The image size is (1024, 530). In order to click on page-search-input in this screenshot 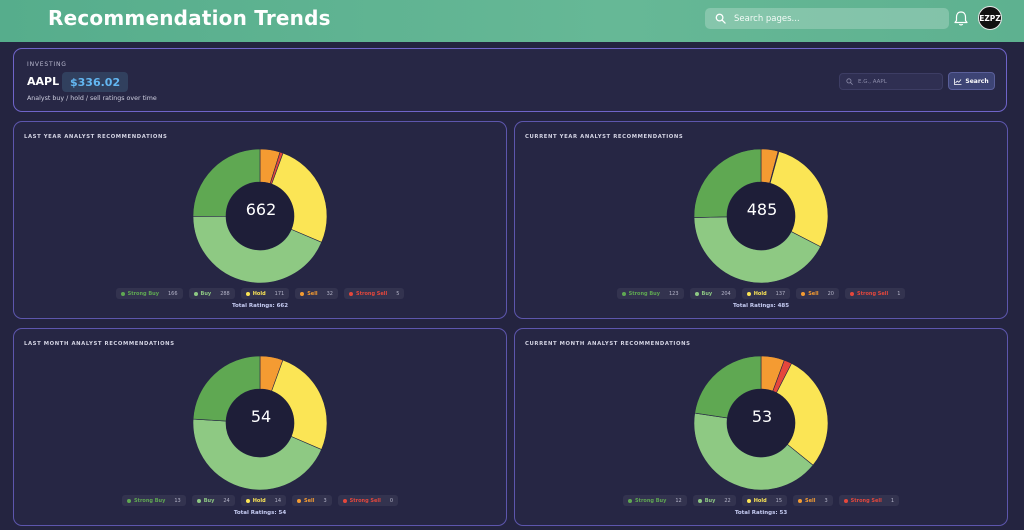, I will do `click(834, 18)`.